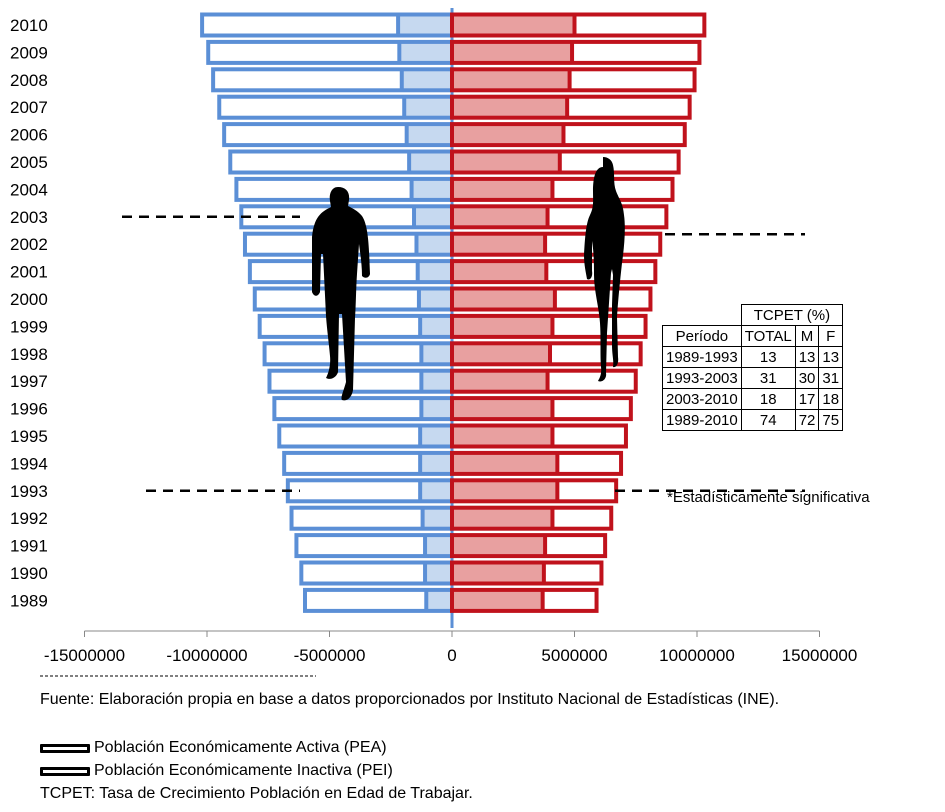 The width and height of the screenshot is (945, 812). What do you see at coordinates (503, 299) in the screenshot?
I see `female-inactive-bar-2000` at bounding box center [503, 299].